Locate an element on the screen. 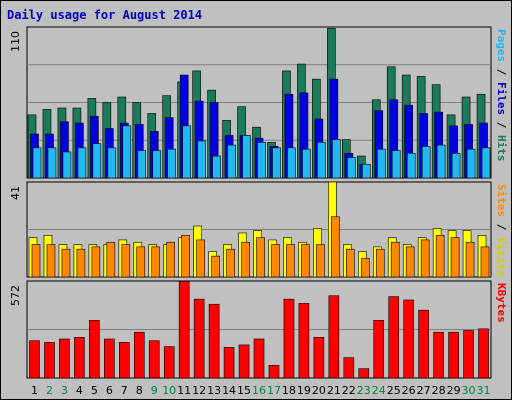 Image resolution: width=512 pixels, height=400 pixels. x-tick-label-day-14: 14 is located at coordinates (229, 390).